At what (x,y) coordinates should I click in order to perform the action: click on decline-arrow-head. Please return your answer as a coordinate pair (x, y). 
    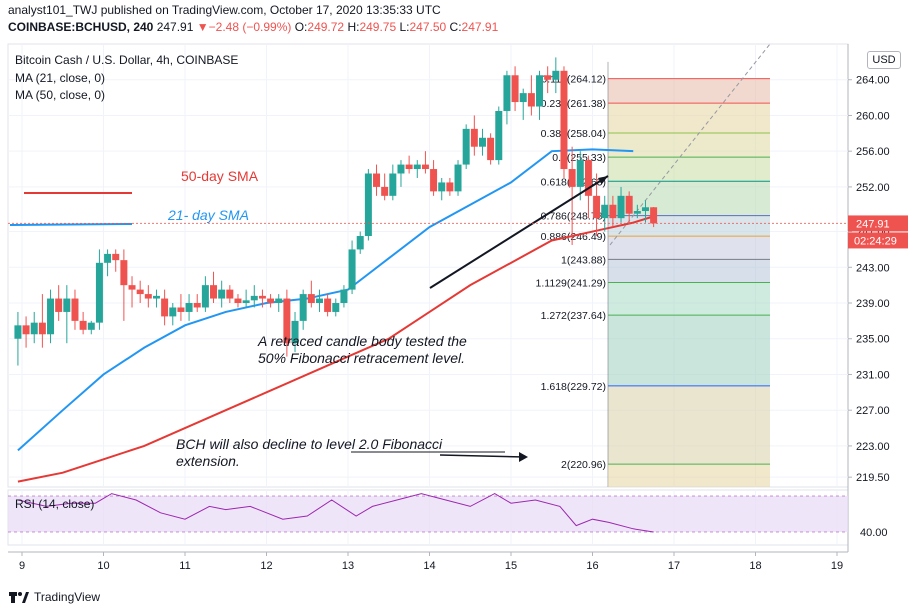
    Looking at the image, I should click on (523, 457).